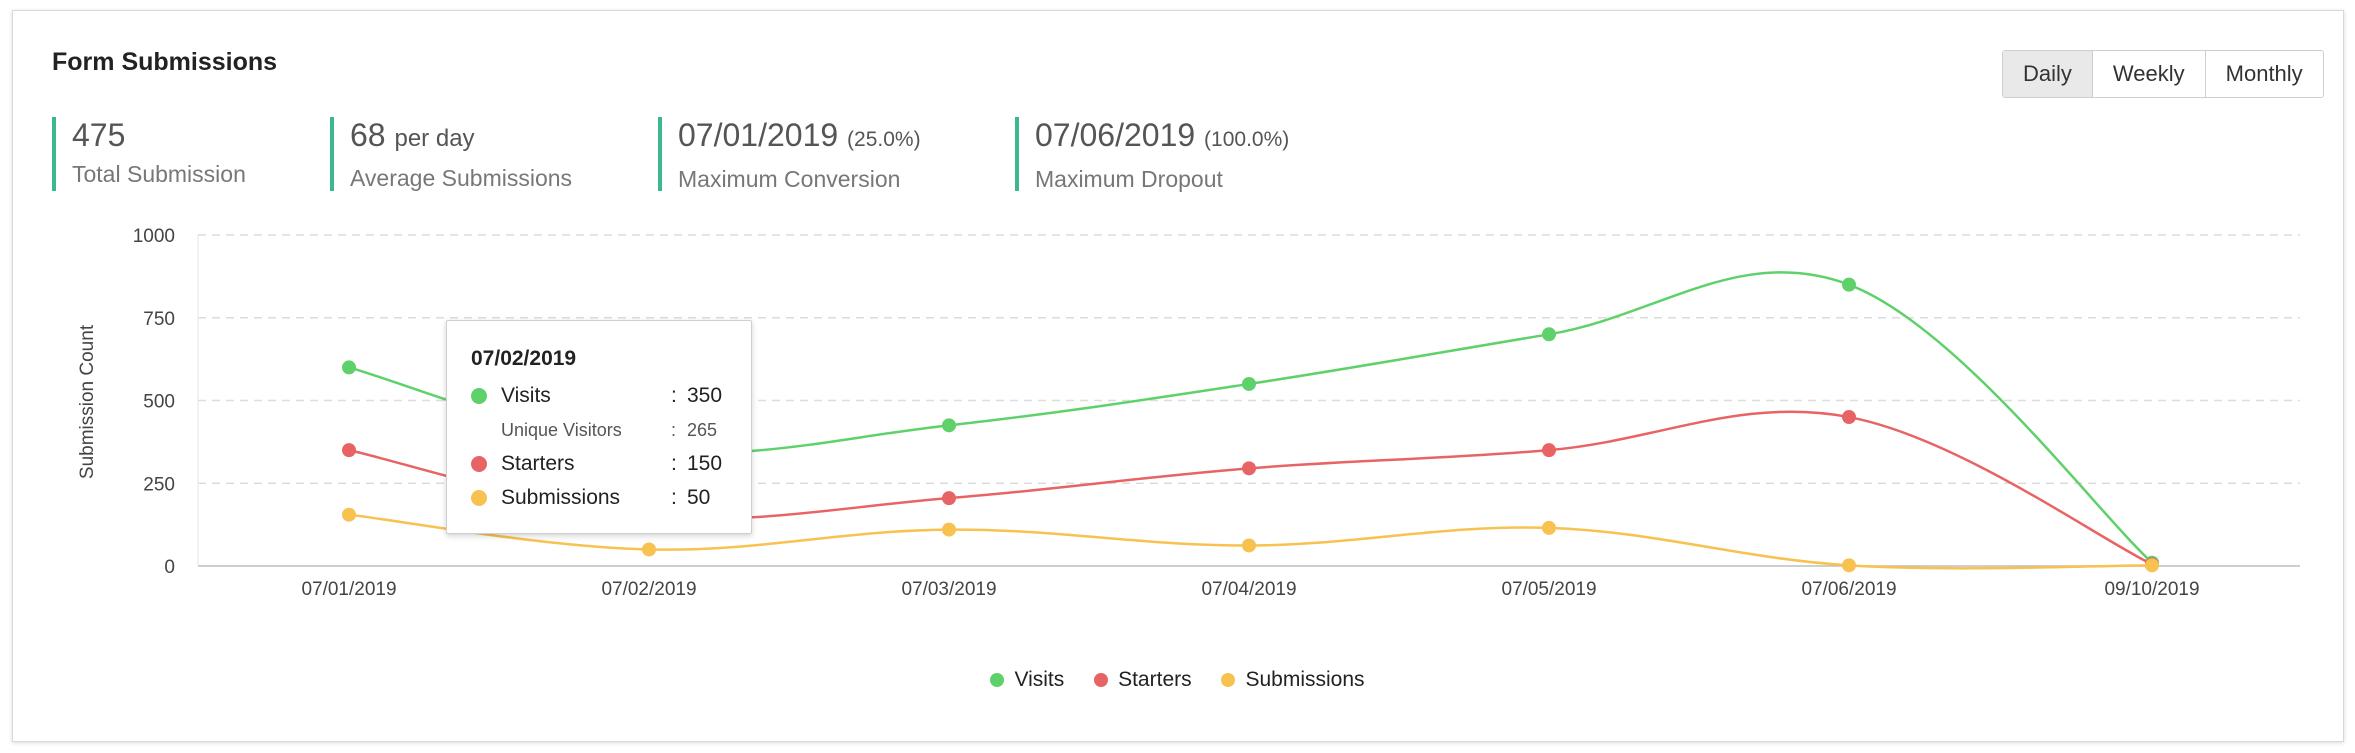  I want to click on submissions-dot-icon, so click(479, 498).